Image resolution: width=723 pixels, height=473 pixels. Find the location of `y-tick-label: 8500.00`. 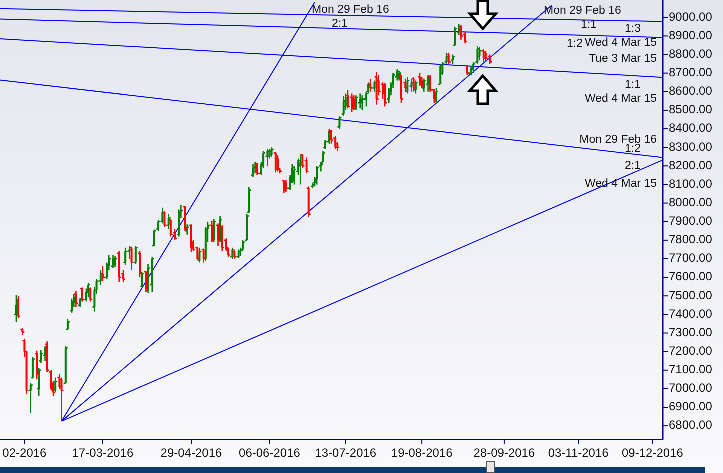

y-tick-label: 8500.00 is located at coordinates (691, 109).